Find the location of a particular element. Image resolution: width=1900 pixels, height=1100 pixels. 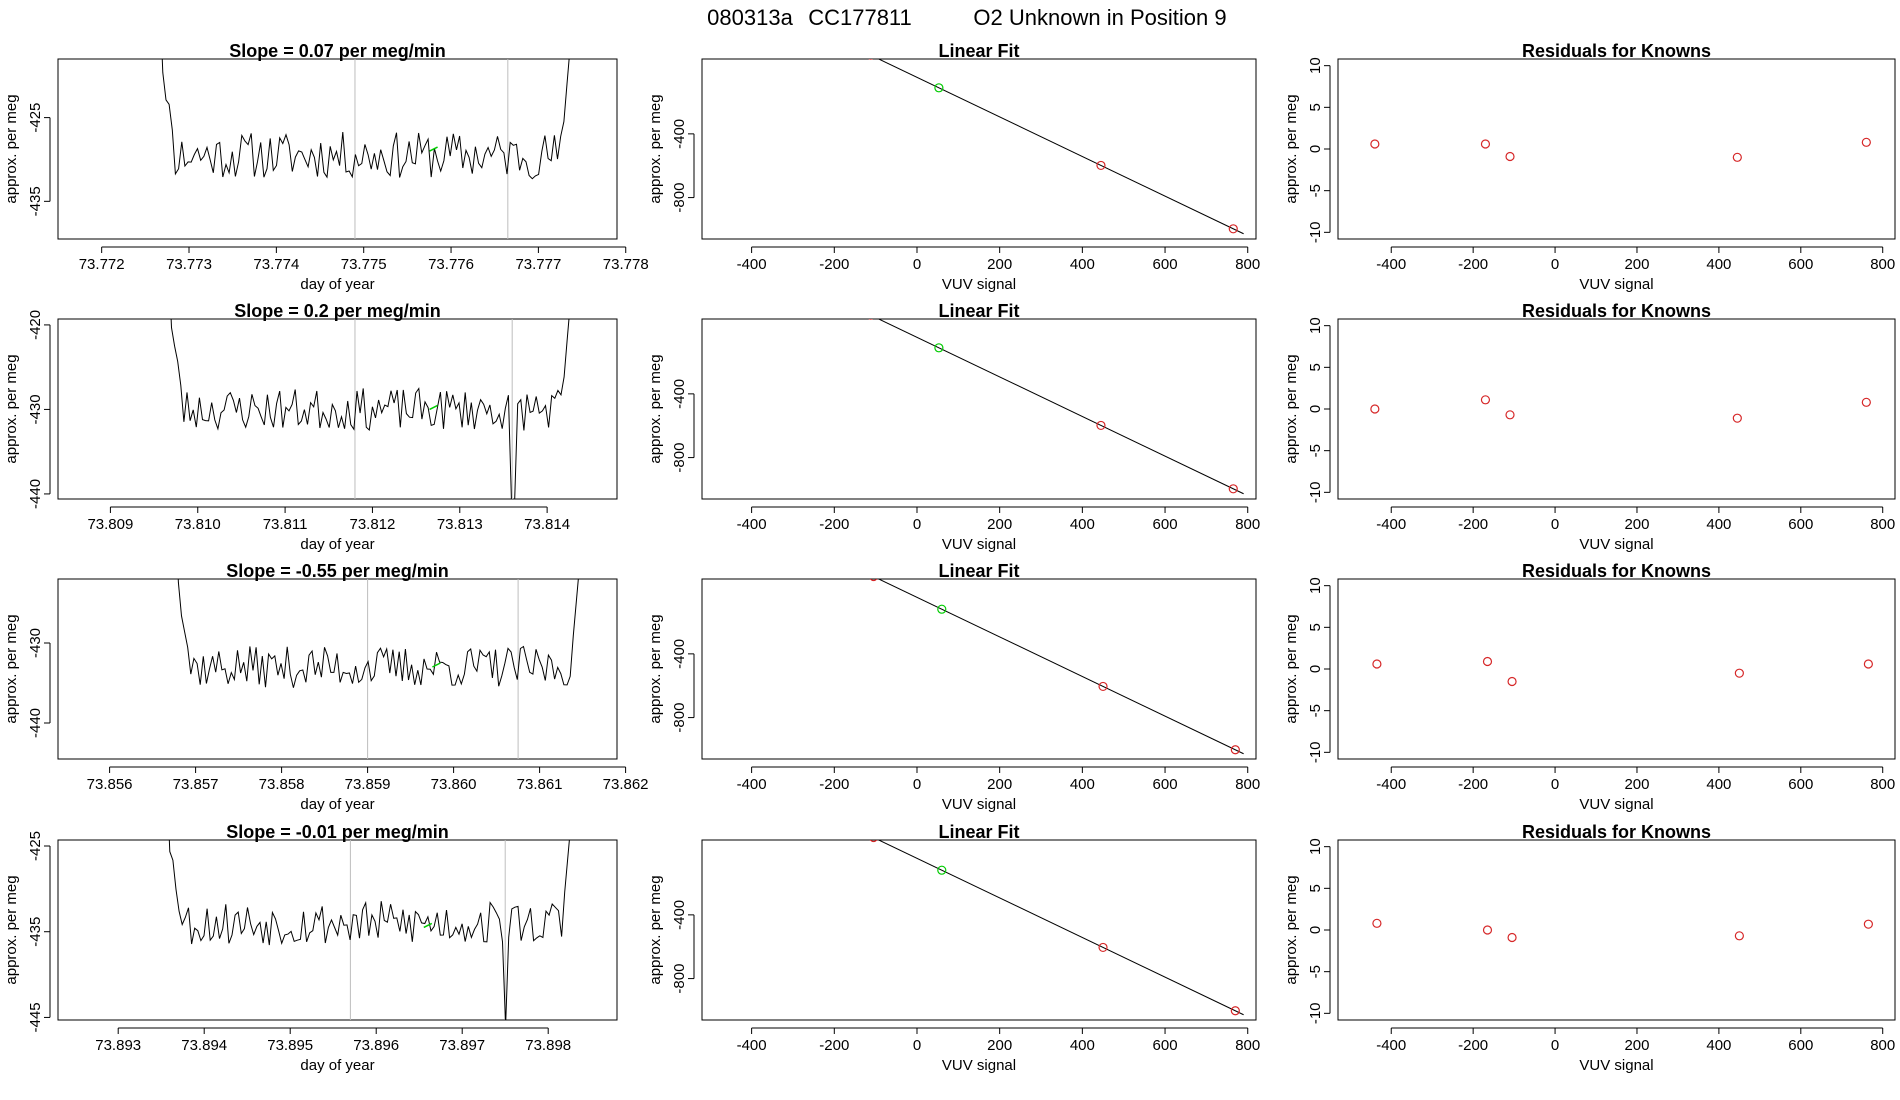

x-tick-label: 73.809 is located at coordinates (110, 524).